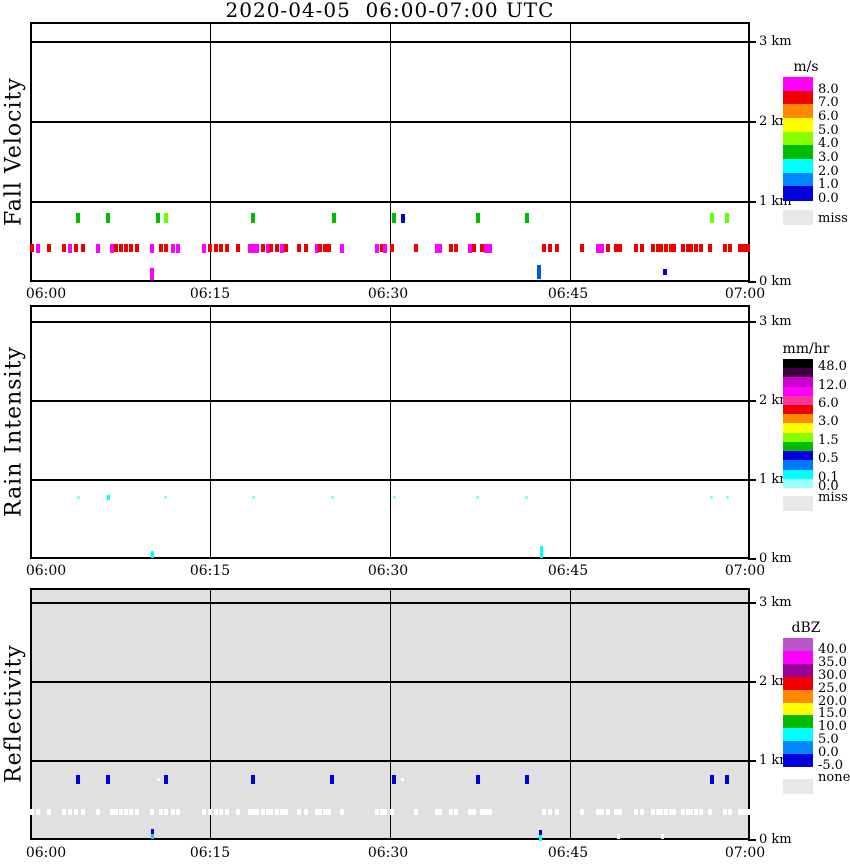 This screenshot has height=868, width=850. I want to click on colorbar-label: 25.0, so click(832, 688).